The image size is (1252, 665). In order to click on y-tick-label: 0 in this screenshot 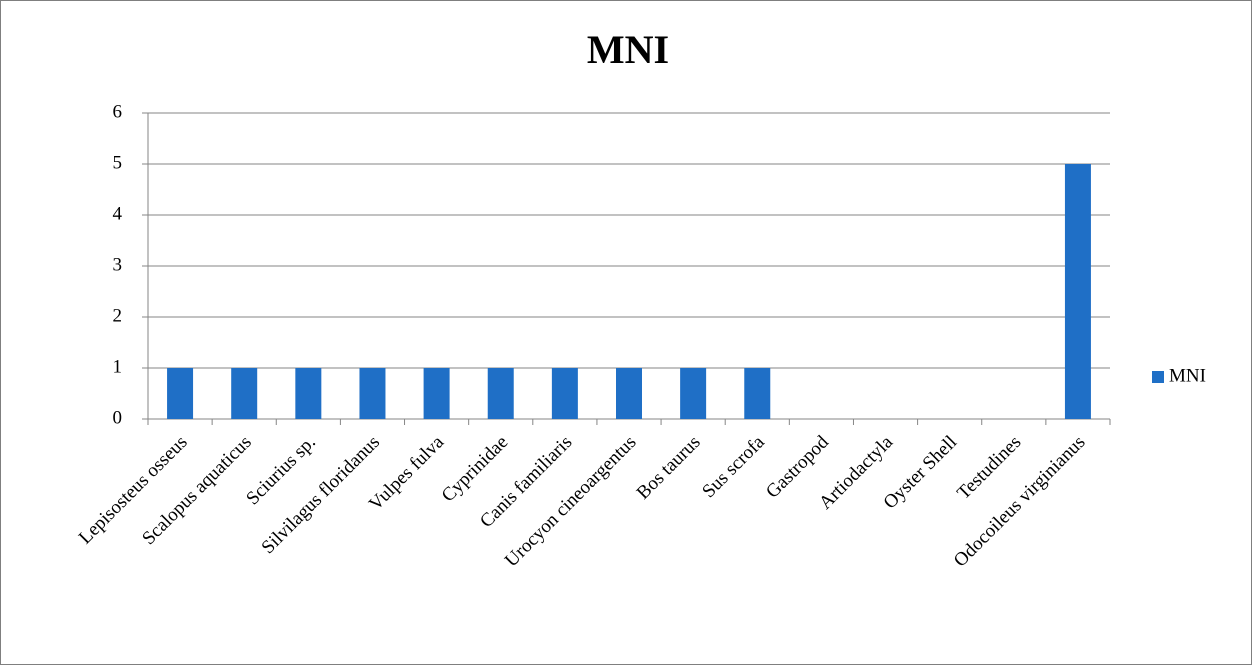, I will do `click(118, 417)`.